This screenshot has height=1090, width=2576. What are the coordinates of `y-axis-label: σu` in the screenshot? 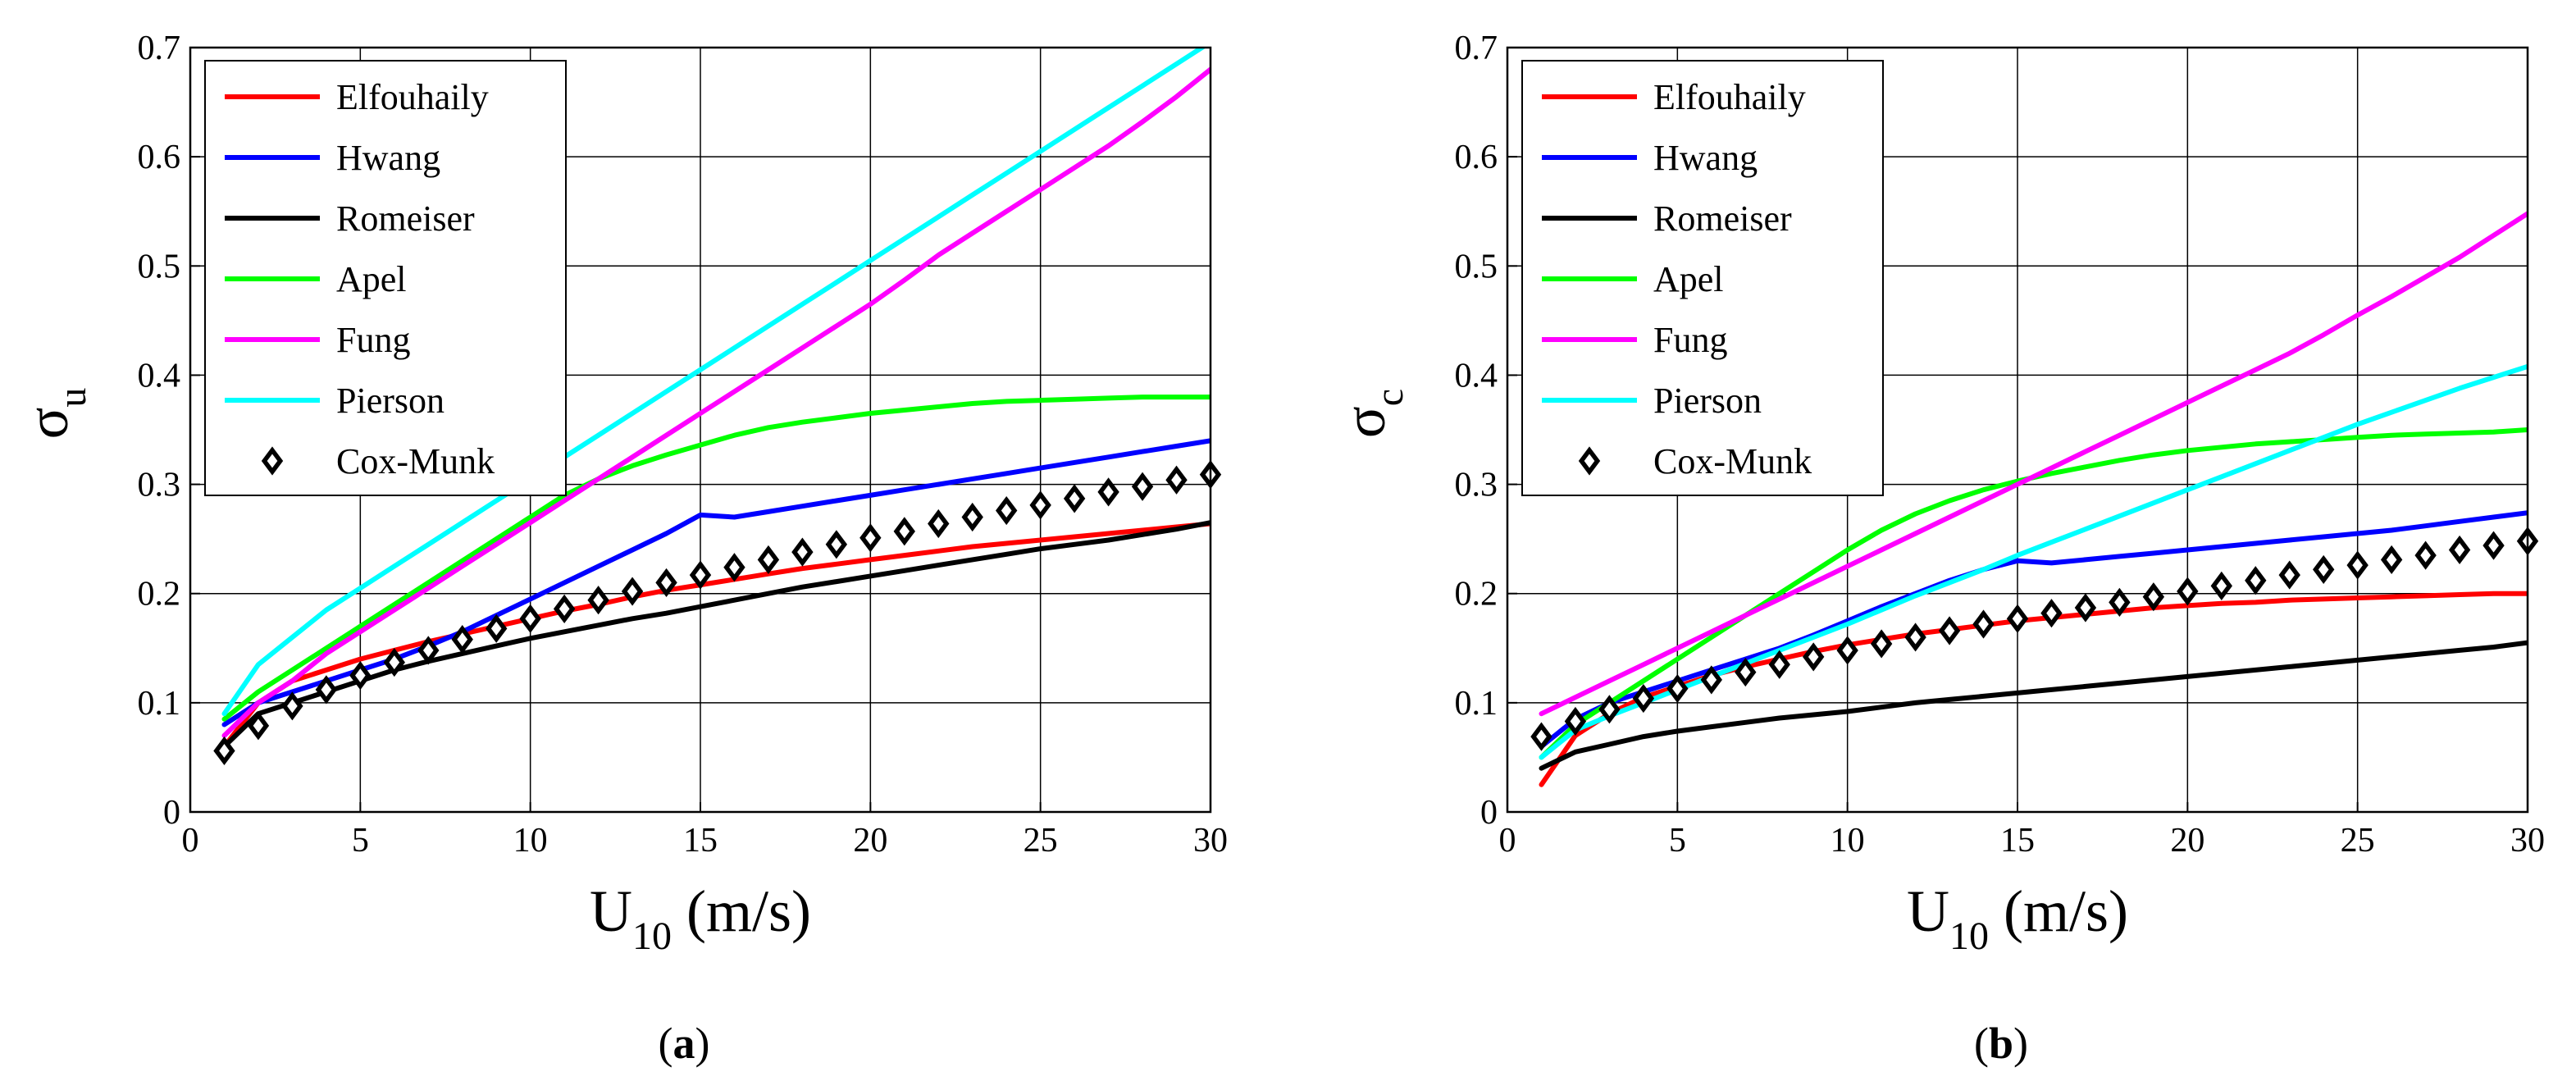 It's located at (54, 414).